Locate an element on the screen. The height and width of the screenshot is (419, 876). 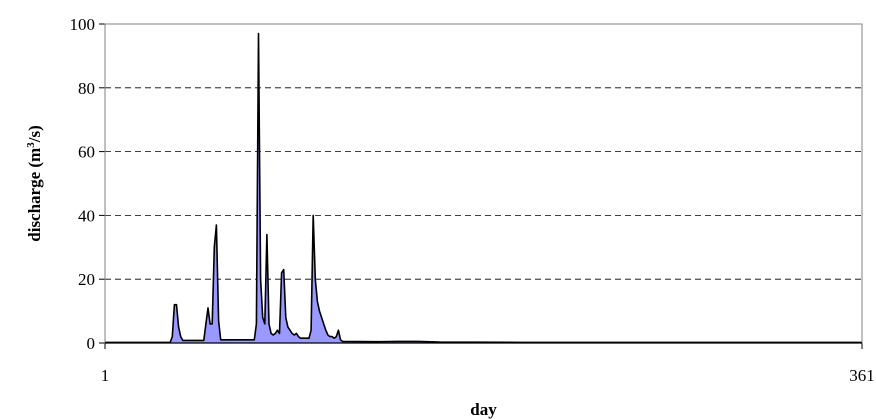
y-axis-title-tail: /s) is located at coordinates (34, 134).